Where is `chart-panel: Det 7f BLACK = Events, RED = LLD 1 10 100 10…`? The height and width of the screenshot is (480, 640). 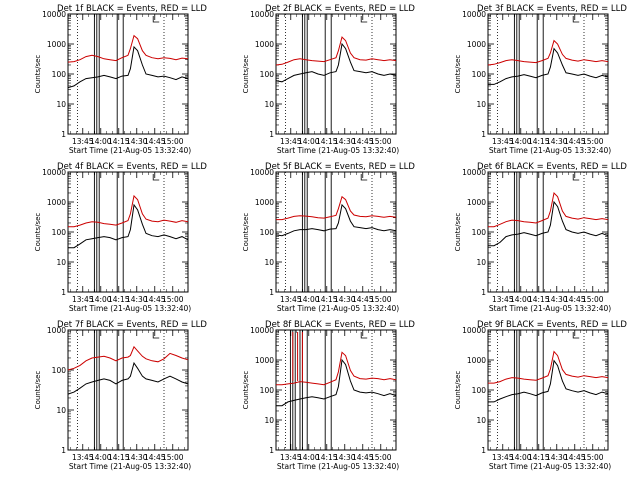
chart-panel: Det 7f BLACK = Events, RED = LLD 1 10 100 10… is located at coordinates (120, 395).